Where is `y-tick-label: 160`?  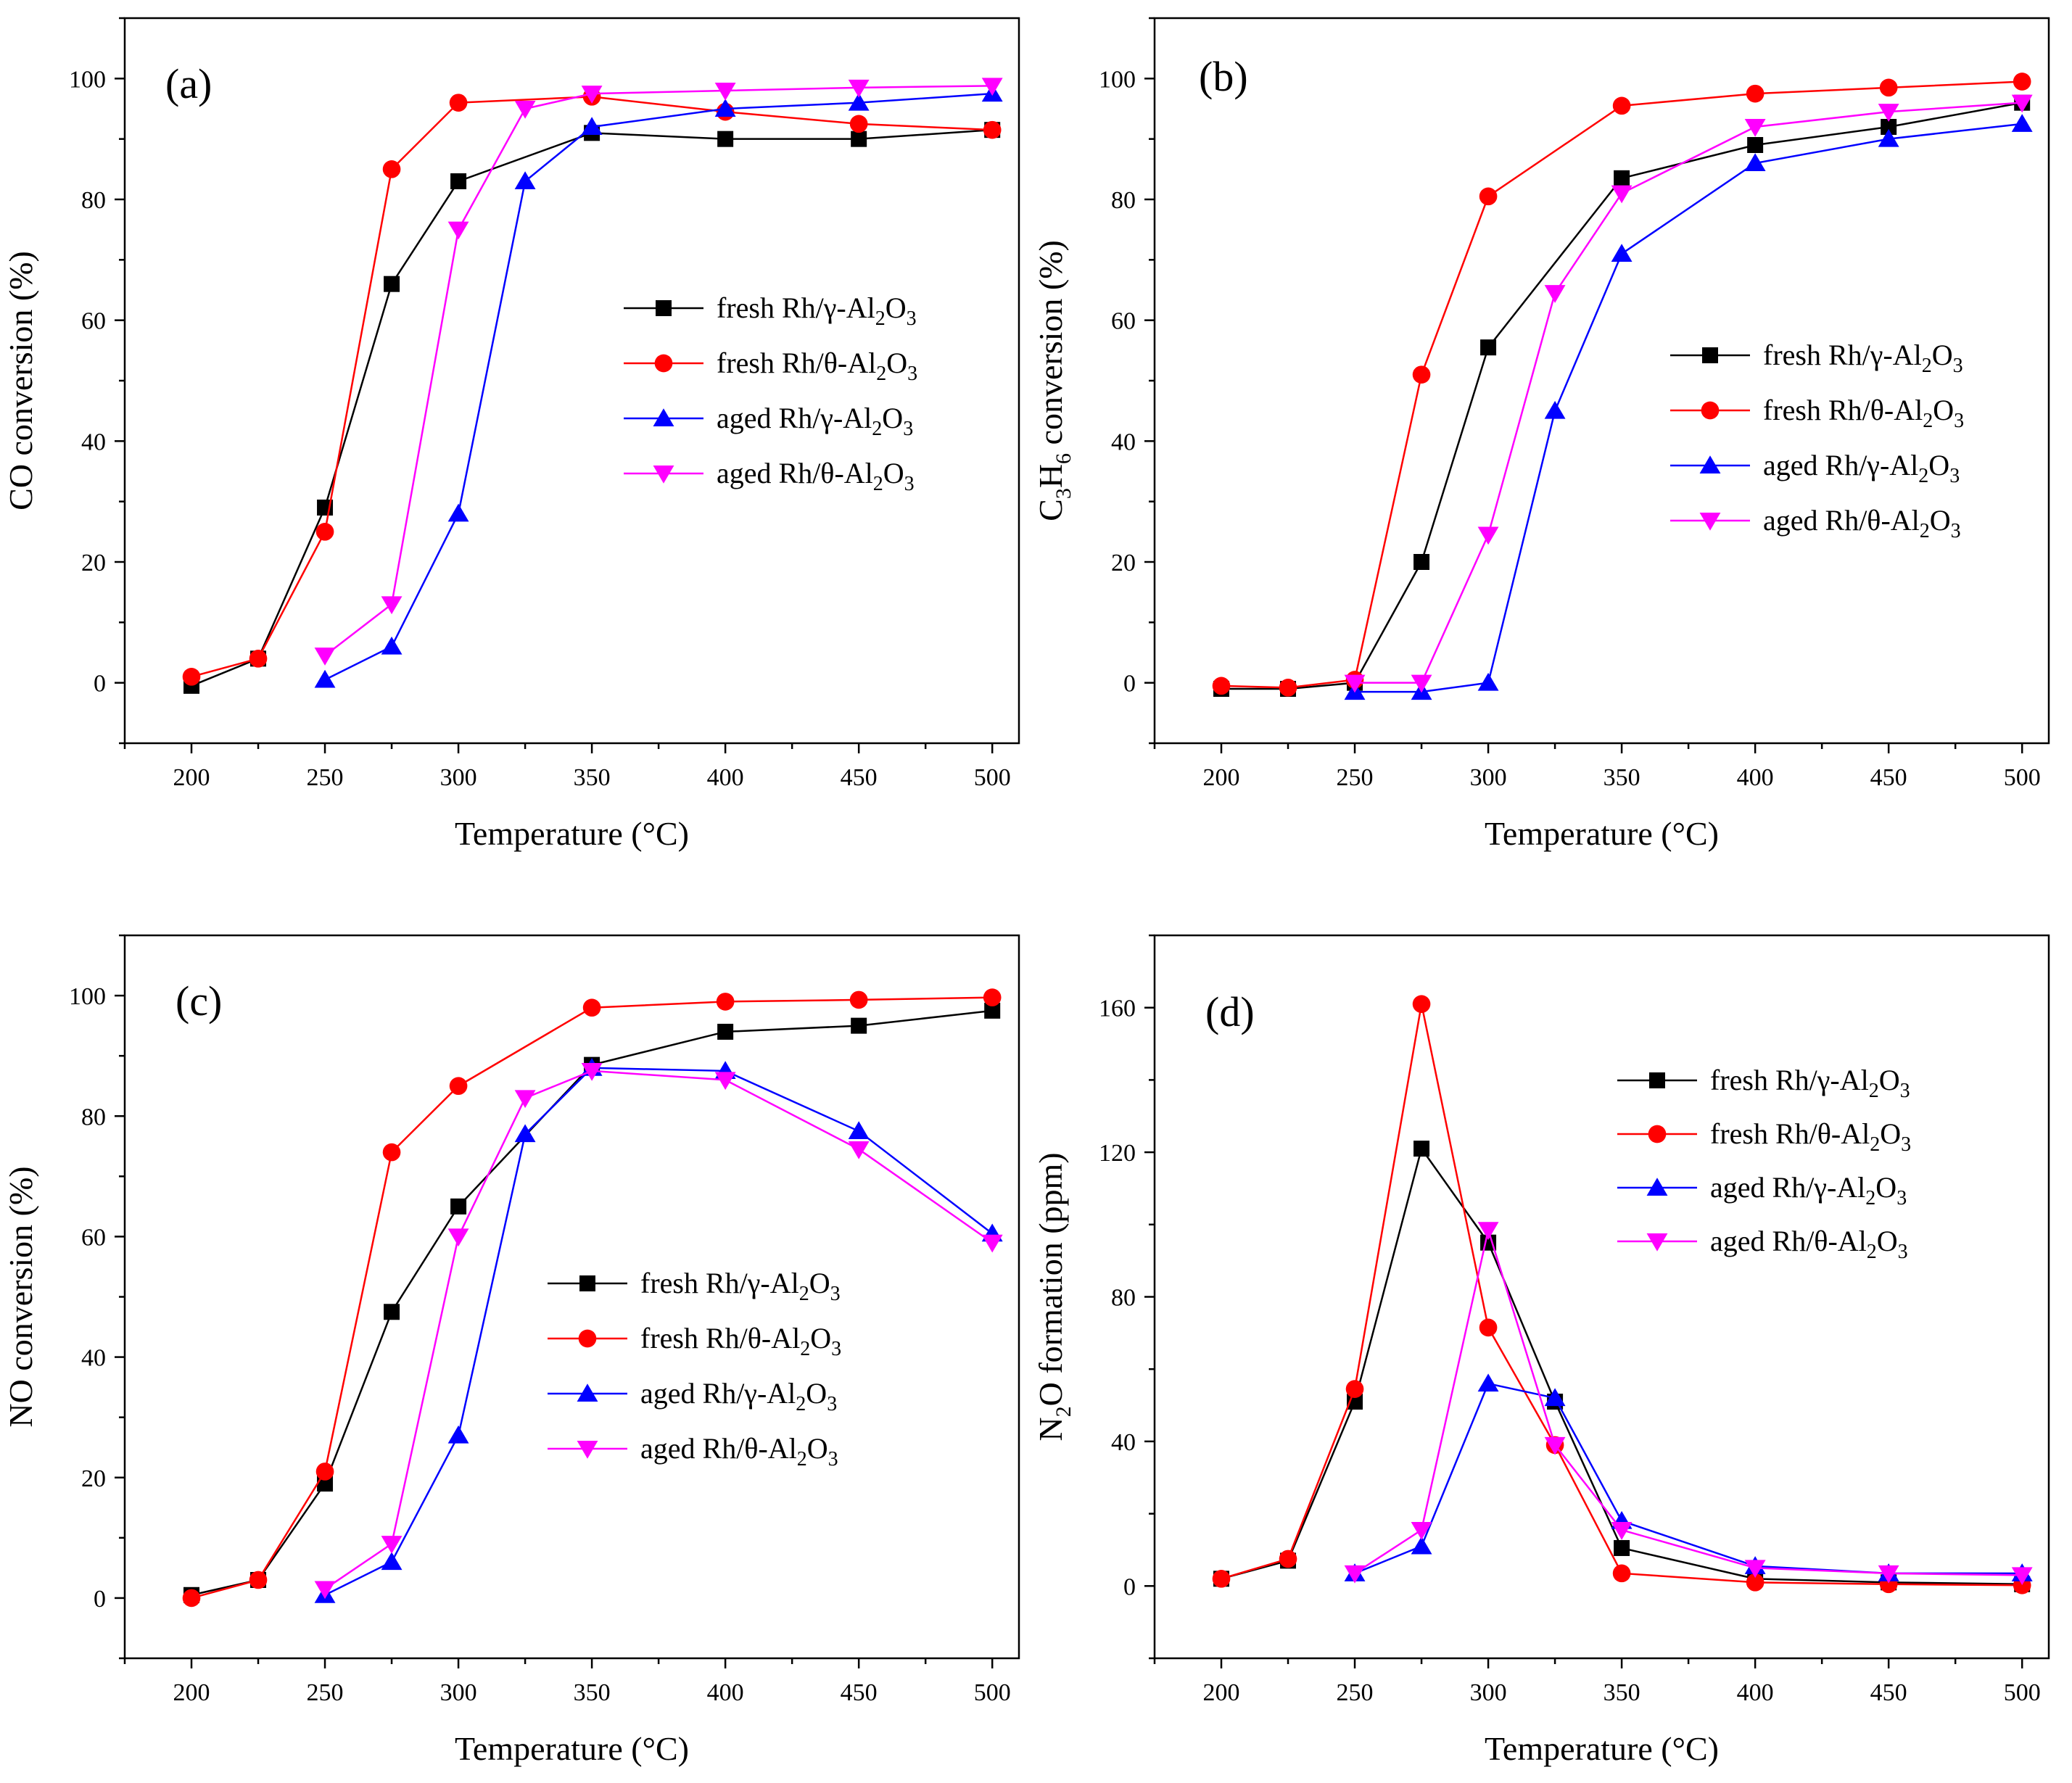
y-tick-label: 160 is located at coordinates (1117, 1009).